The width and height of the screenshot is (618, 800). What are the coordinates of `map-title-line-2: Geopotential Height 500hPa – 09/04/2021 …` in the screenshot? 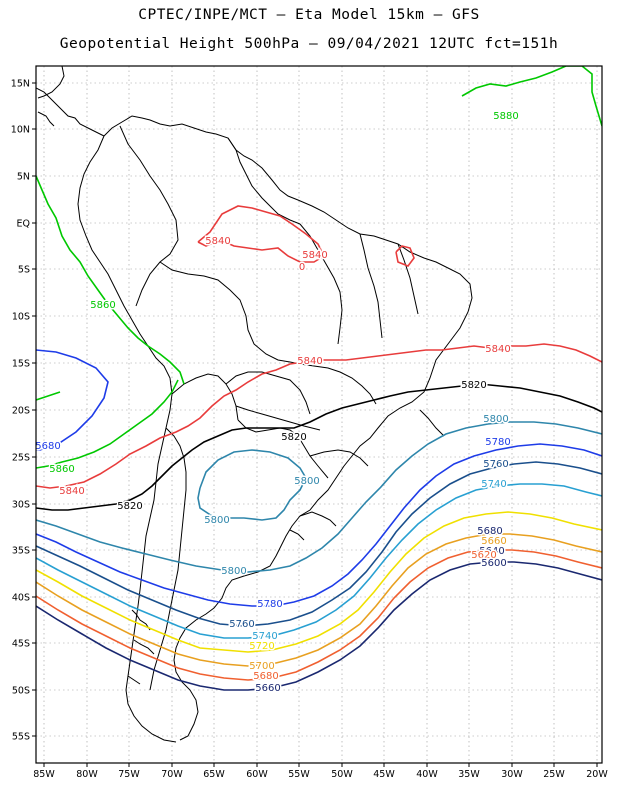 It's located at (309, 44).